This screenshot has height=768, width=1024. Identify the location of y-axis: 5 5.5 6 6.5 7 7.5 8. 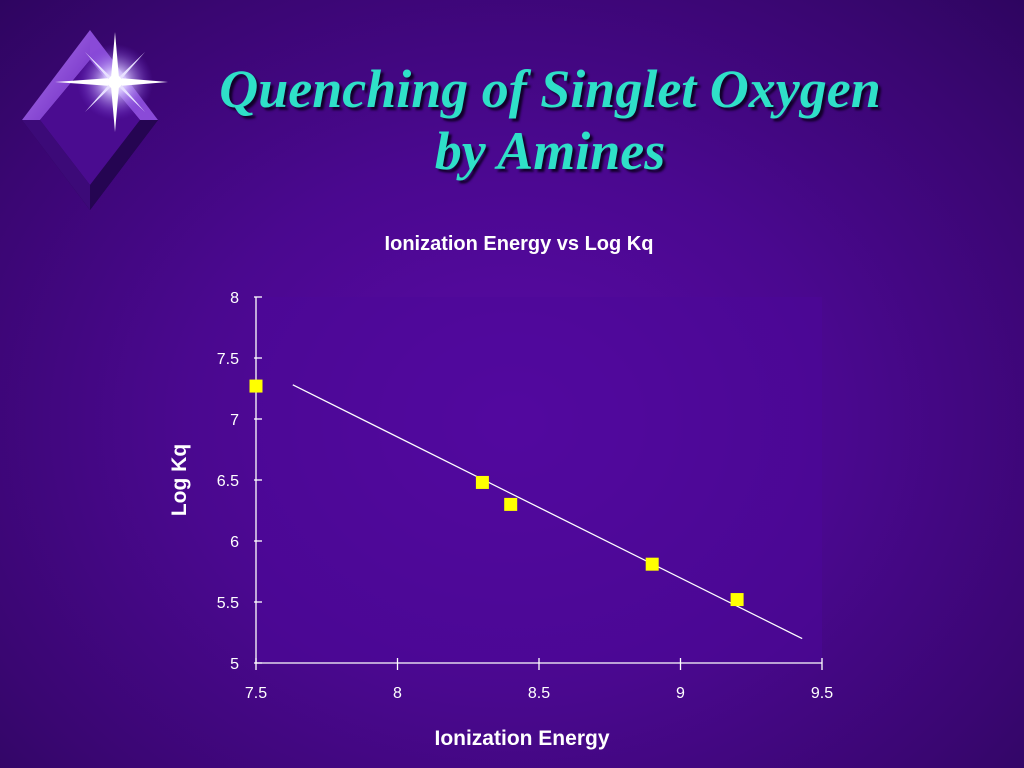
(239, 481).